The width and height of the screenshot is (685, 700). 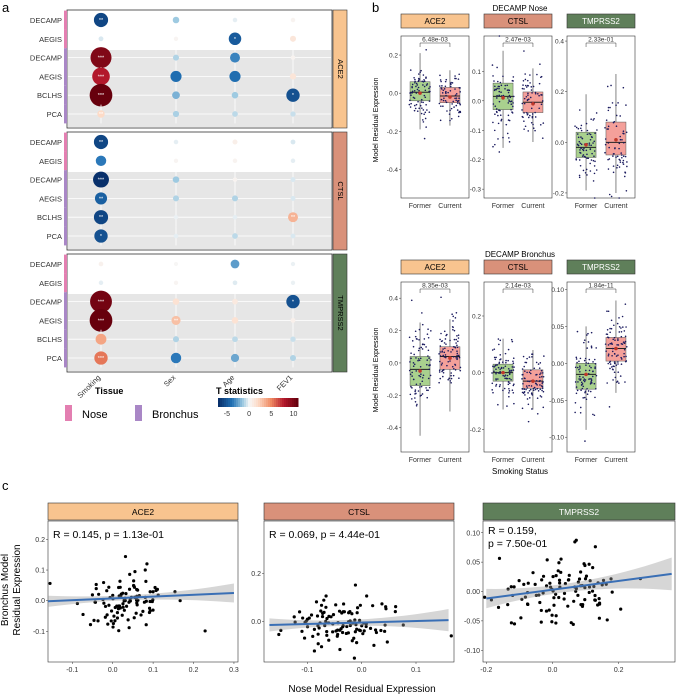 I want to click on confidence-band, so click(x=141, y=595).